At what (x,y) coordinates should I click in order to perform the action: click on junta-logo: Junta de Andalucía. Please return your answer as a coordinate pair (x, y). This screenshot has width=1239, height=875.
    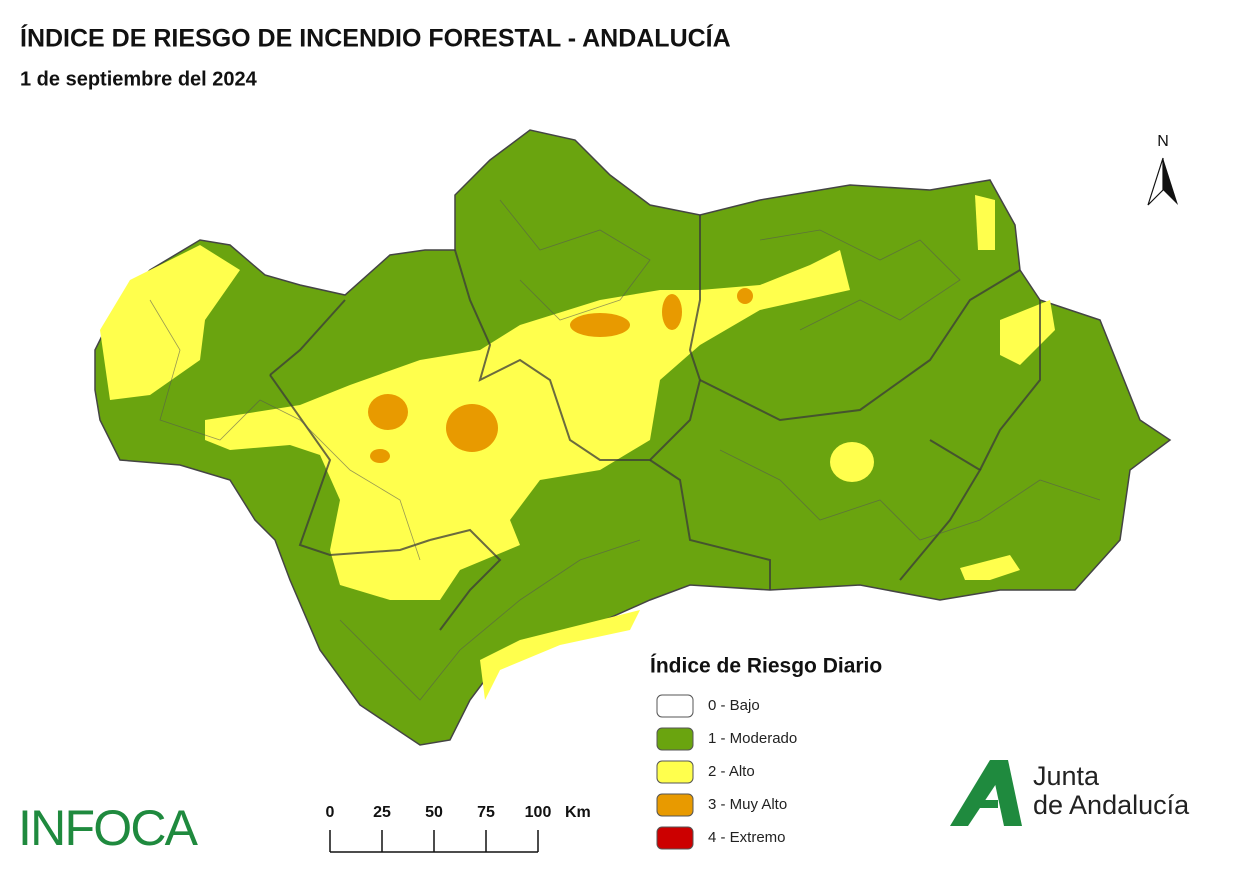
    Looking at the image, I should click on (1070, 793).